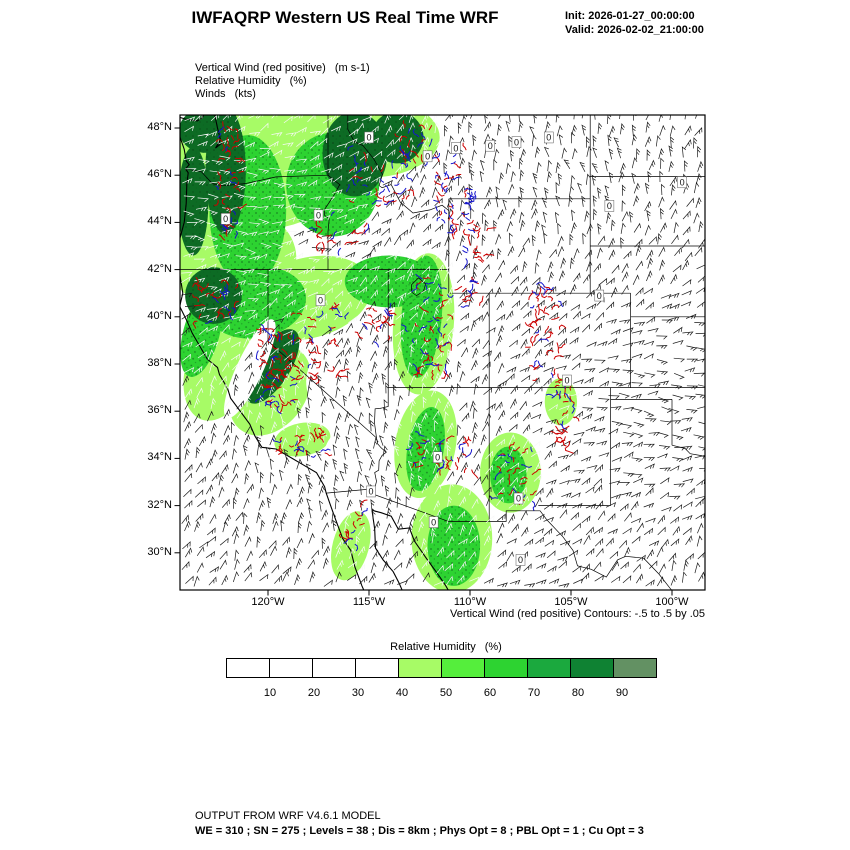  What do you see at coordinates (446, 693) in the screenshot?
I see `colorbar-tick-label: 50` at bounding box center [446, 693].